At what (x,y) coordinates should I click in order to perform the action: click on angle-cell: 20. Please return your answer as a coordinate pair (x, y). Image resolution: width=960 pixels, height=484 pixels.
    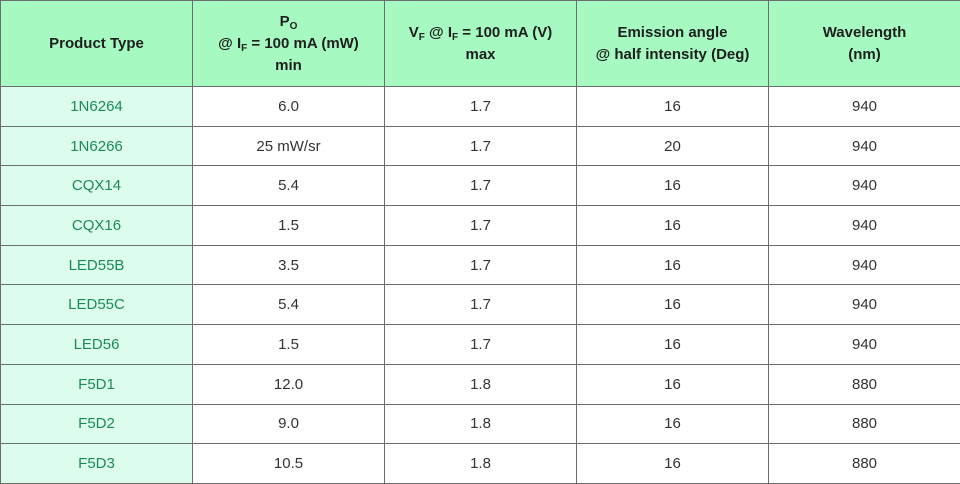
    Looking at the image, I should click on (673, 146).